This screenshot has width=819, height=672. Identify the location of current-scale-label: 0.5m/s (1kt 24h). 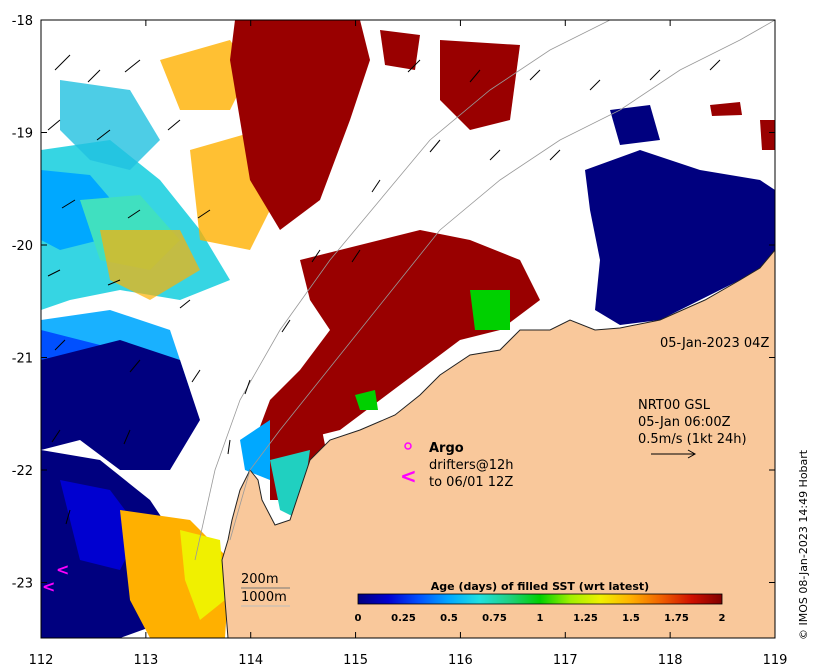
(692, 439).